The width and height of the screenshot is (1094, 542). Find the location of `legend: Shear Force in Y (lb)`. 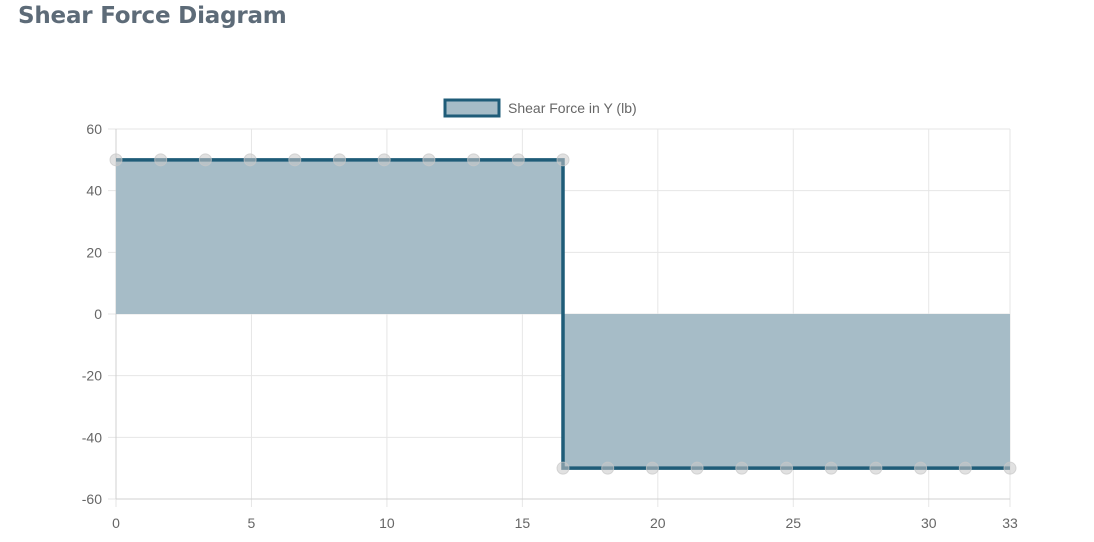

legend: Shear Force in Y (lb) is located at coordinates (540, 108).